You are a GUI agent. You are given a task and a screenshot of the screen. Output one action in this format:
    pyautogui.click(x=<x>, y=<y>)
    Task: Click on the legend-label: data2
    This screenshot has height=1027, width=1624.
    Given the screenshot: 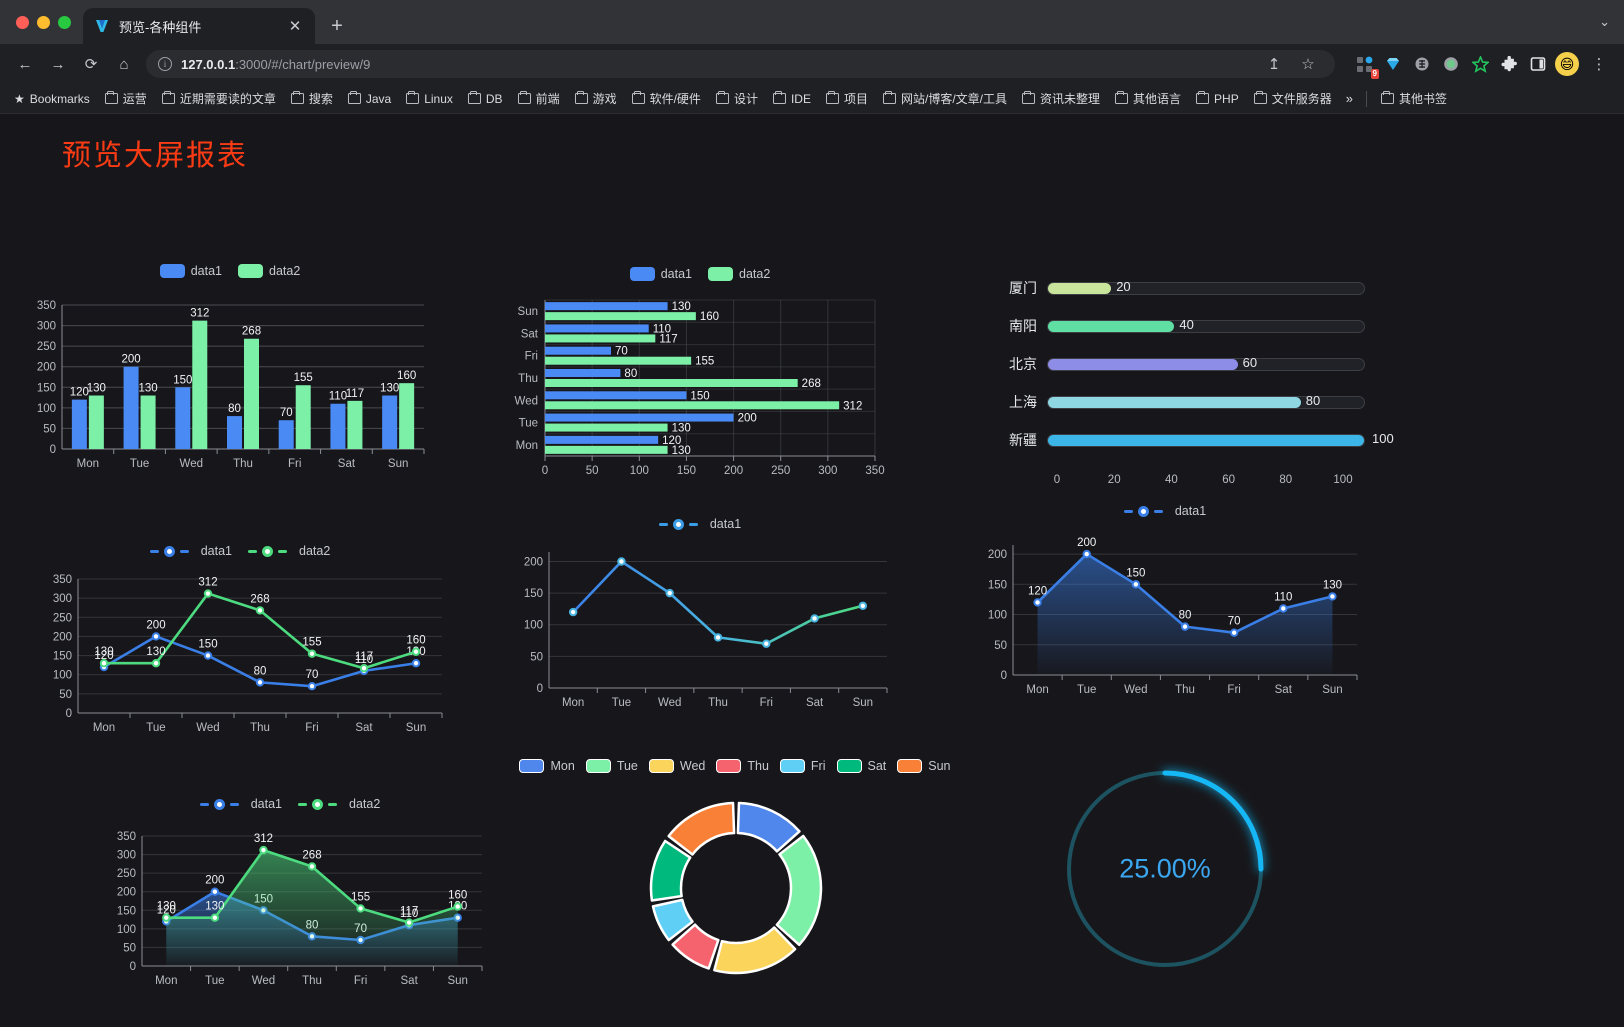 What is the action you would take?
    pyautogui.click(x=315, y=551)
    